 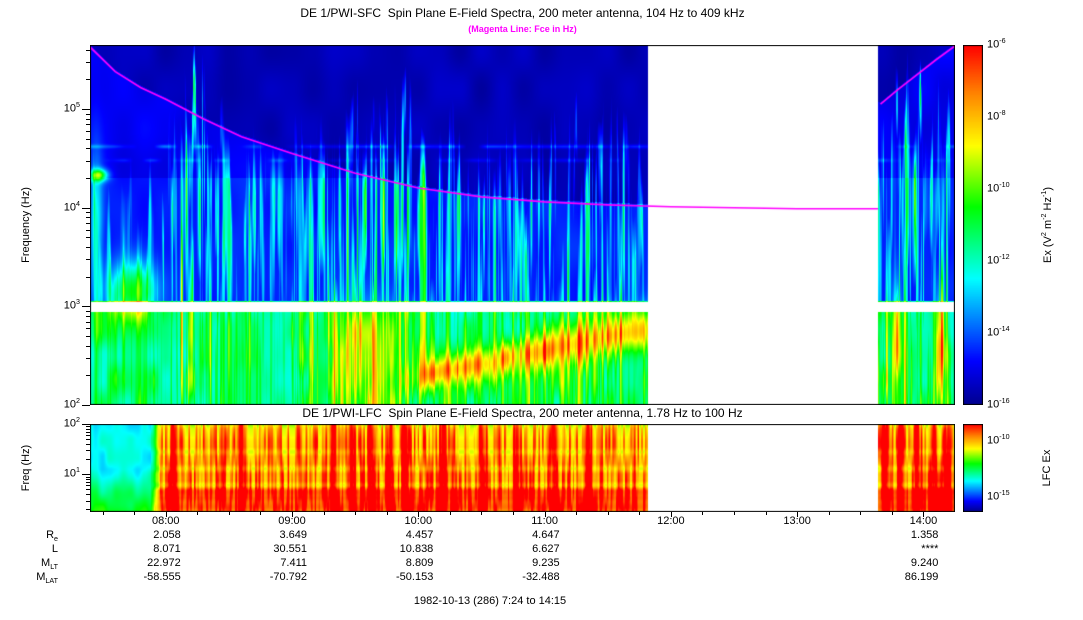 I want to click on x-tick-label: 11:00, so click(x=544, y=521).